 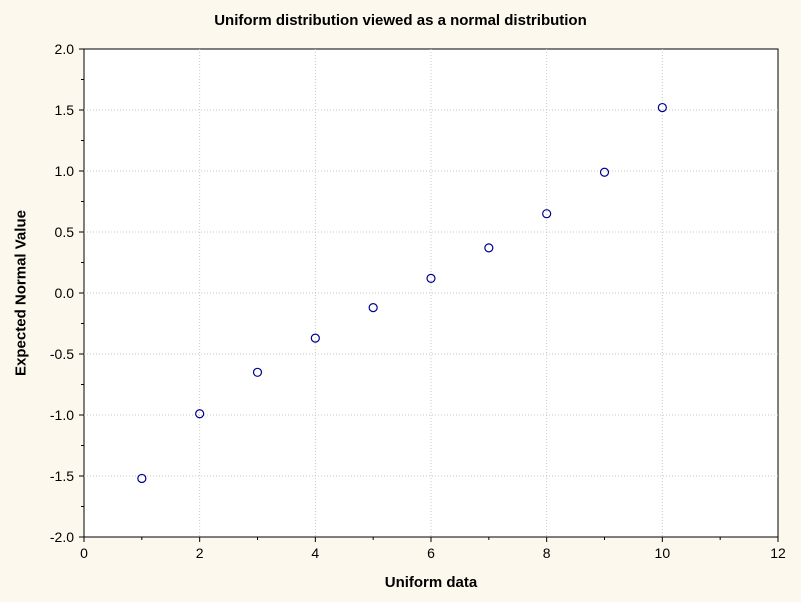 I want to click on x-tick-label: 8, so click(x=547, y=553).